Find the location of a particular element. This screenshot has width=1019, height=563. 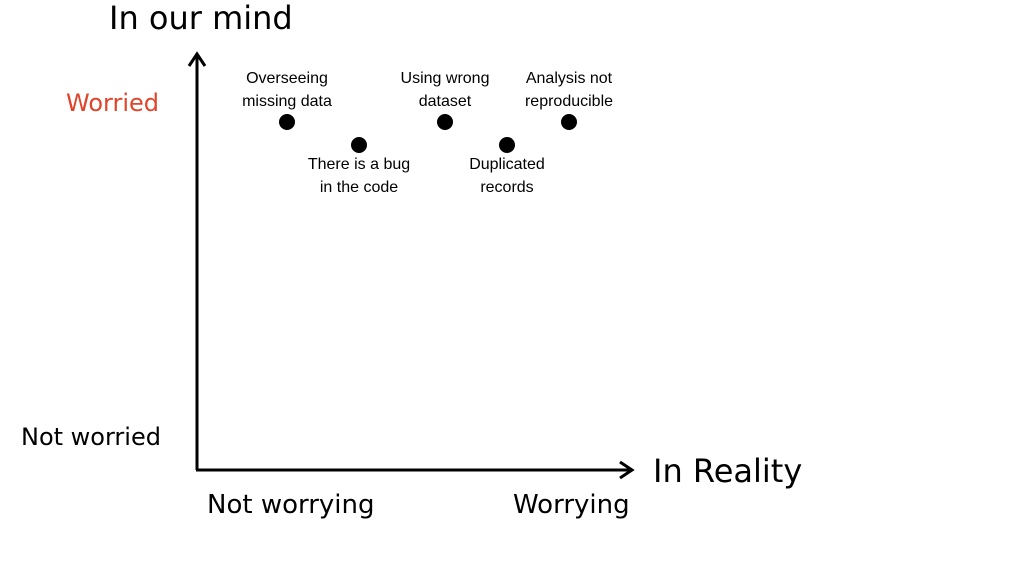

point-label-2: Using wrong dataset is located at coordinates (445, 90).